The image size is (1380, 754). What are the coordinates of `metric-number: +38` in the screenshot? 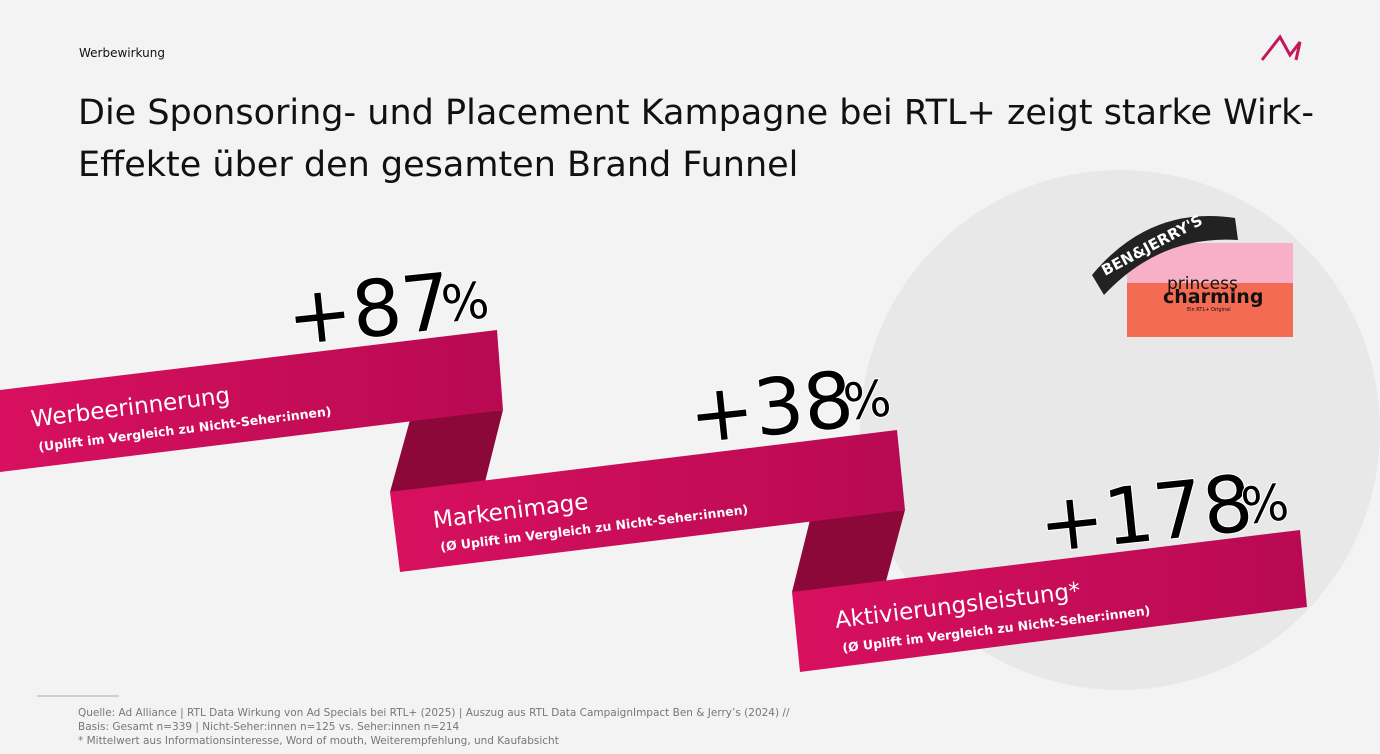 It's located at (771, 408).